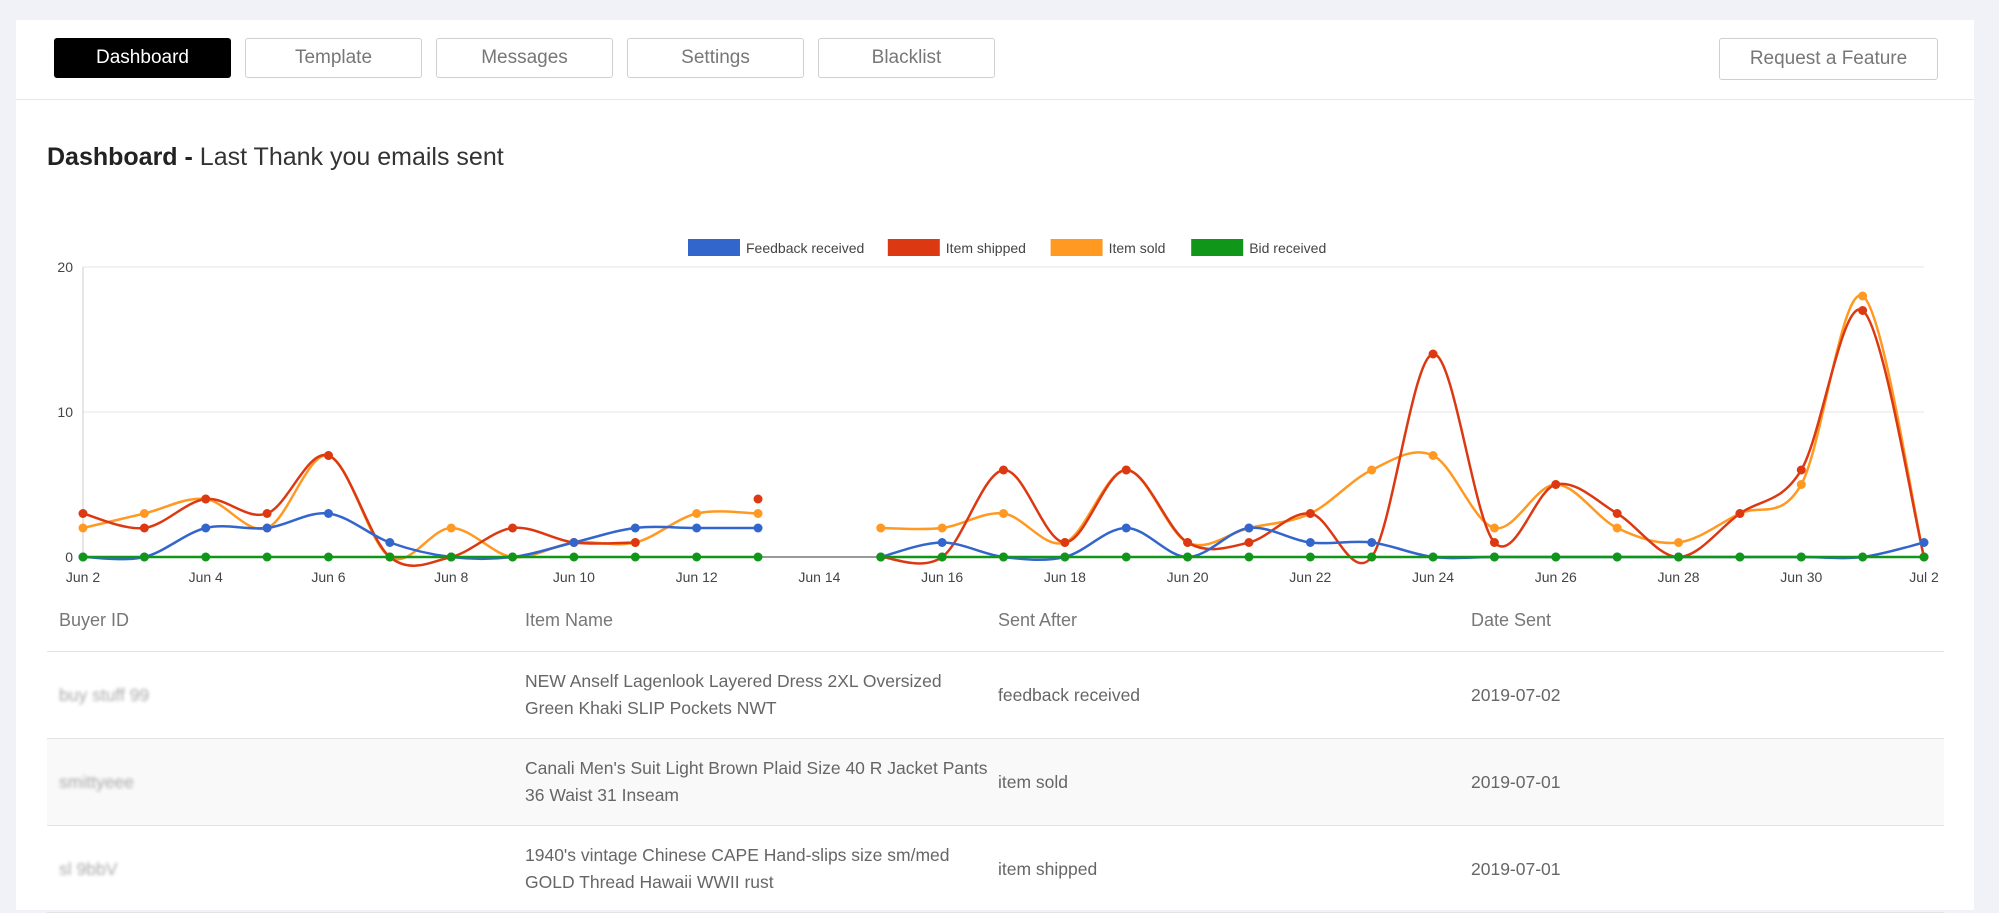 This screenshot has width=1999, height=913. Describe the element at coordinates (1433, 577) in the screenshot. I see `x-tick-label: Jun 24` at that location.